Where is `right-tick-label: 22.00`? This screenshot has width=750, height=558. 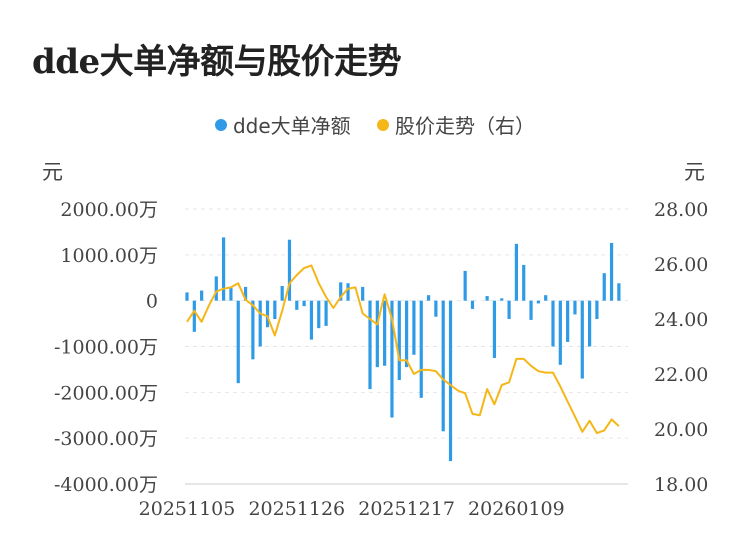
right-tick-label: 22.00 is located at coordinates (681, 375).